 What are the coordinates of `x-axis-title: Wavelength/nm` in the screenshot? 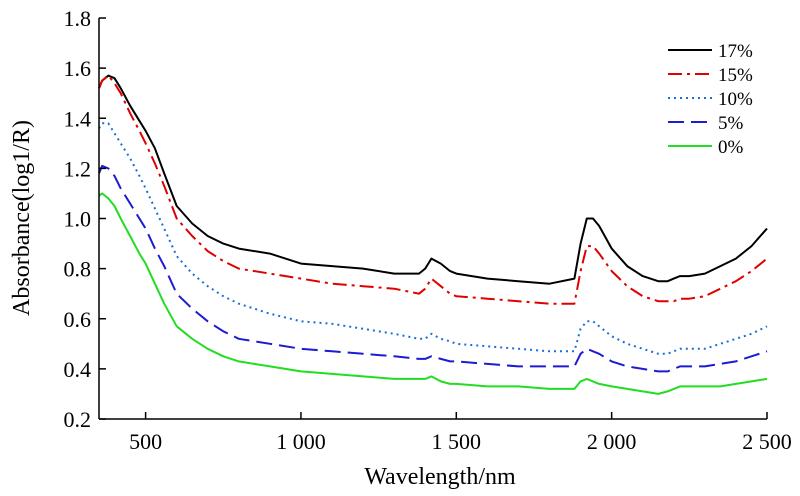 It's located at (440, 477).